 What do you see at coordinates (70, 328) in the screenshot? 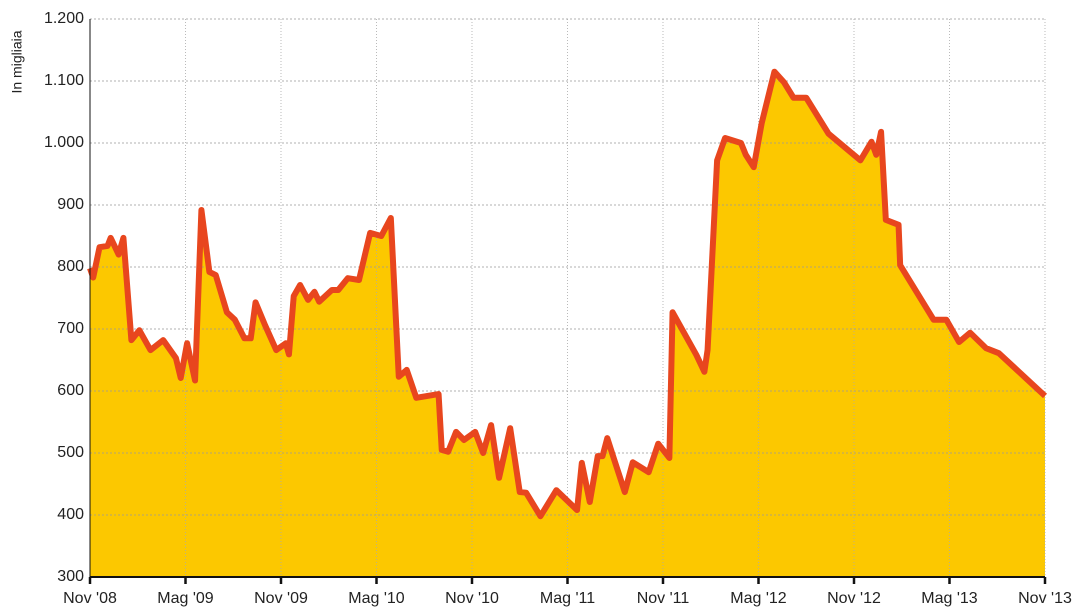
I see `y-tick-label: 700` at bounding box center [70, 328].